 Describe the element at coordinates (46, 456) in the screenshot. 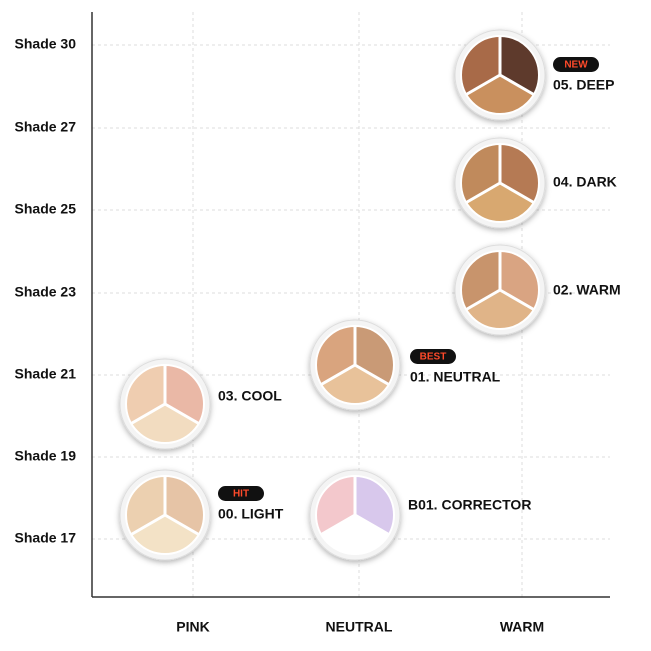

I see `y-label: Shade 19` at that location.